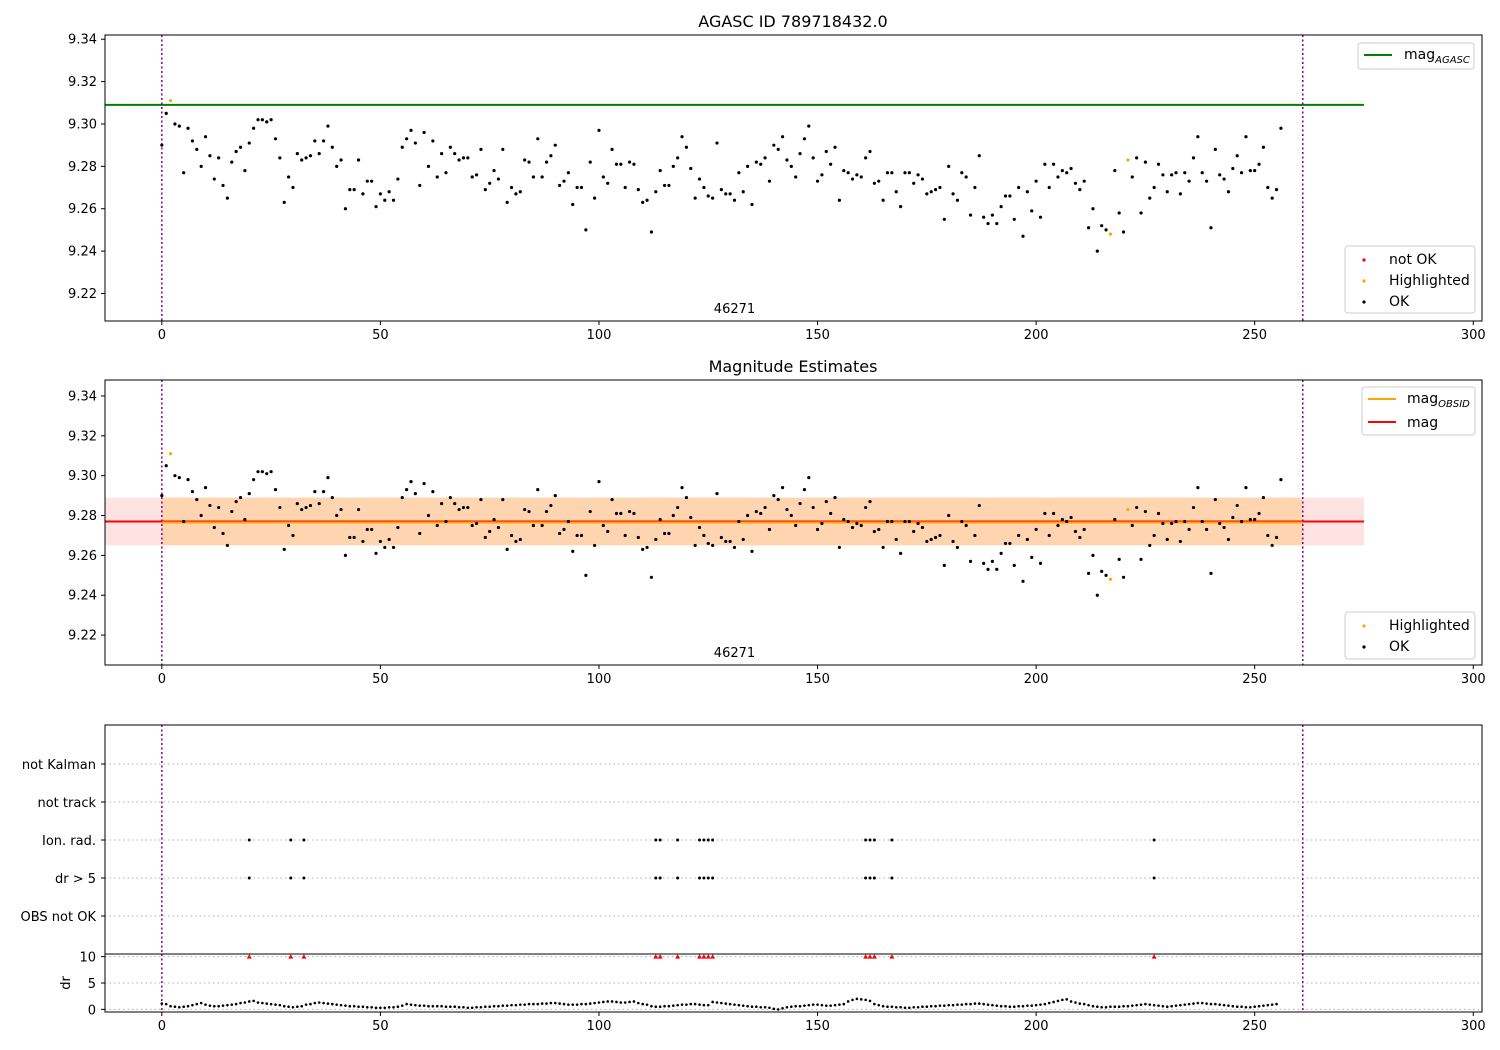  What do you see at coordinates (1036, 335) in the screenshot?
I see `top-xtick-label-200: 200` at bounding box center [1036, 335].